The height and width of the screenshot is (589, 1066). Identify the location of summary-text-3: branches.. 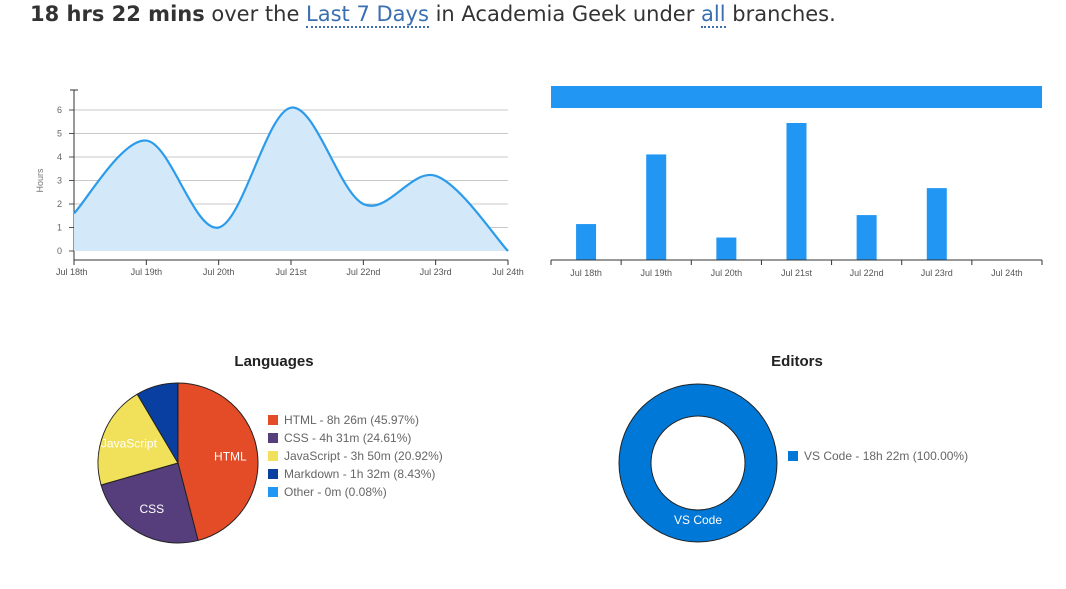
(780, 14).